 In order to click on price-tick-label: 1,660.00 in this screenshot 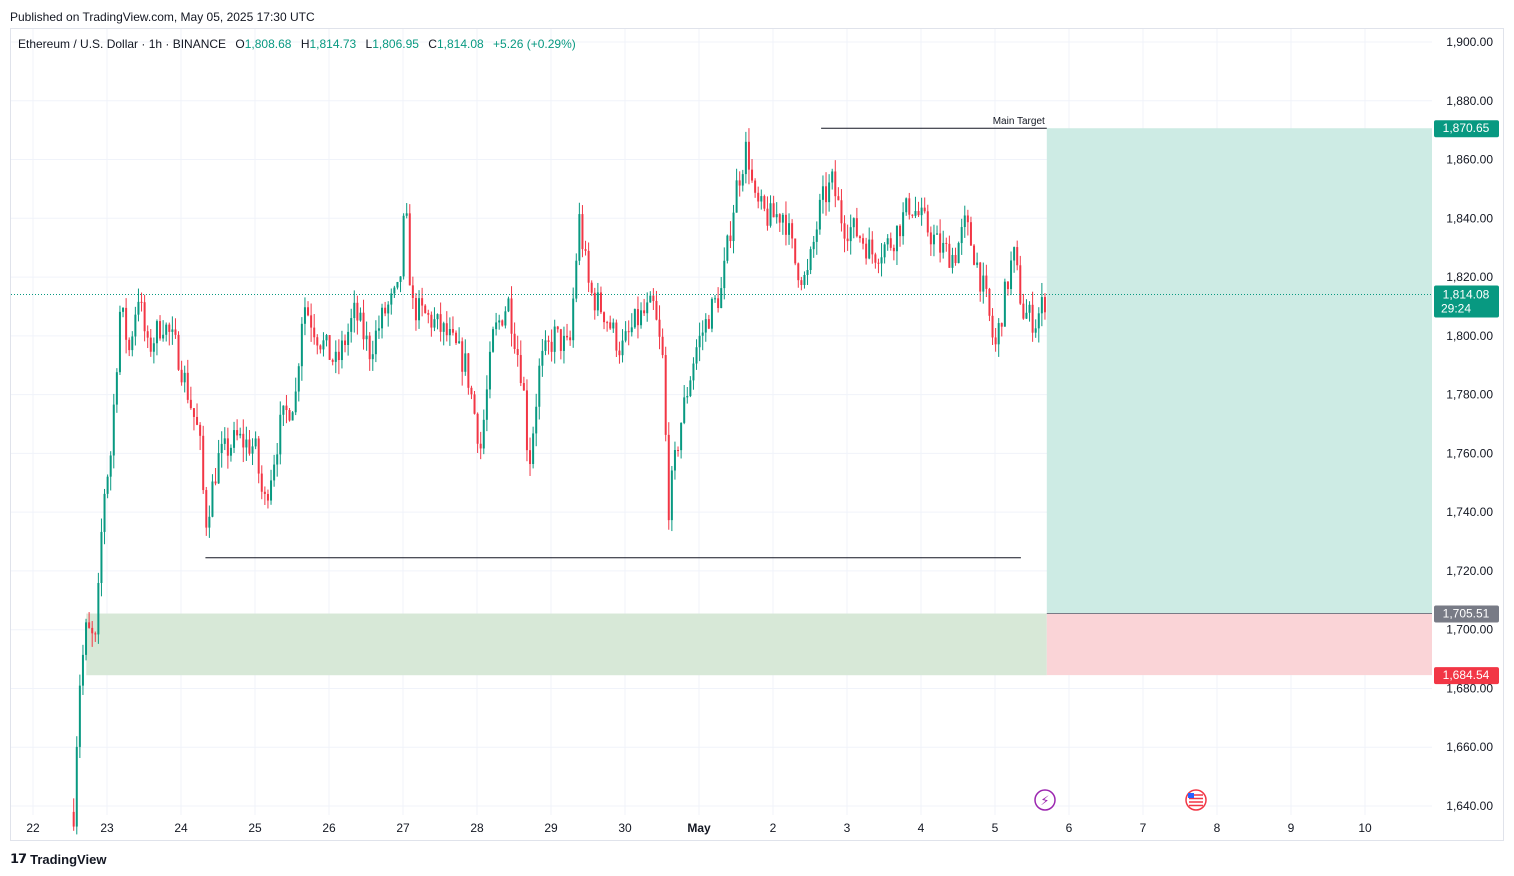, I will do `click(1469, 747)`.